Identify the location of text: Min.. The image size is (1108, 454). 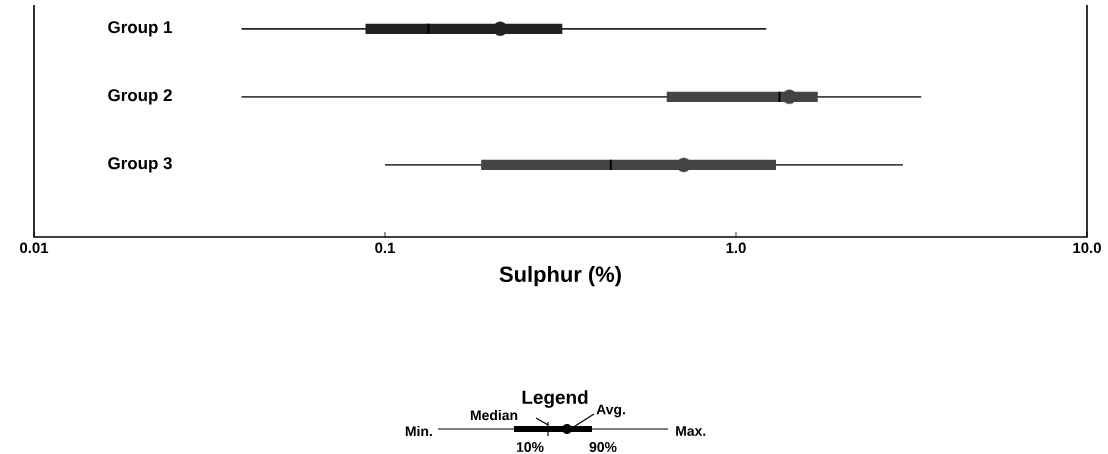
(418, 431).